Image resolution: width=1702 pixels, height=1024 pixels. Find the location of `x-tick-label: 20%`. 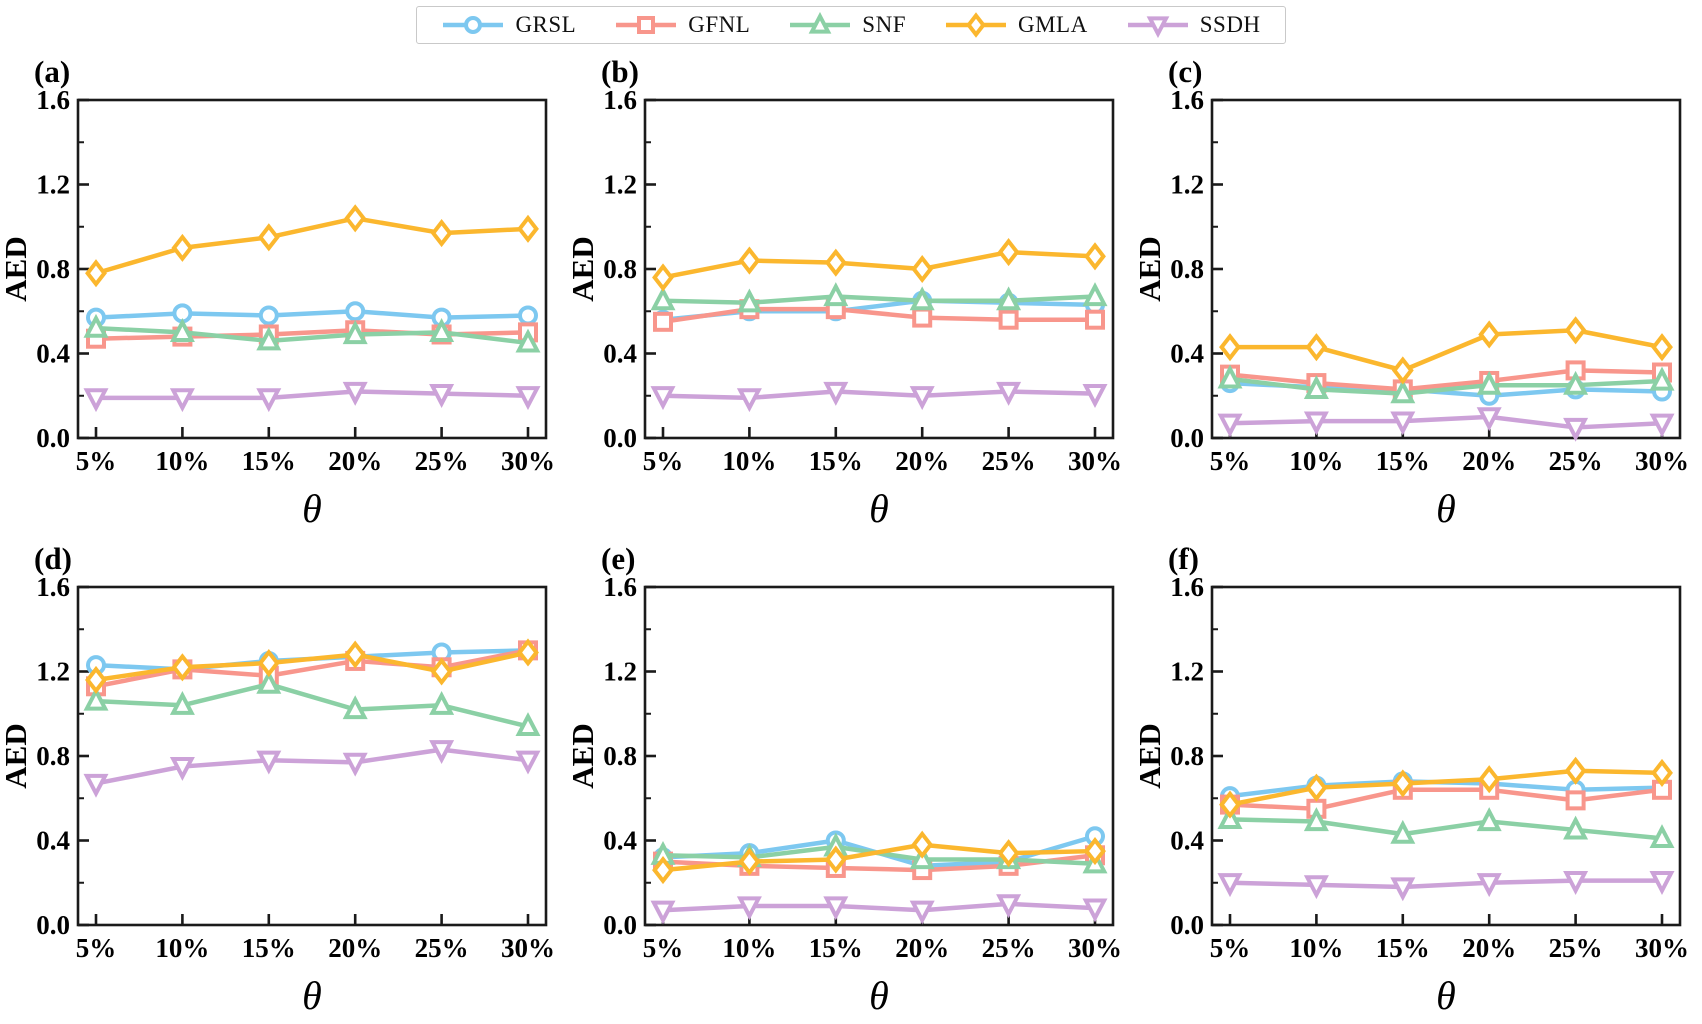

x-tick-label: 20% is located at coordinates (1490, 461).